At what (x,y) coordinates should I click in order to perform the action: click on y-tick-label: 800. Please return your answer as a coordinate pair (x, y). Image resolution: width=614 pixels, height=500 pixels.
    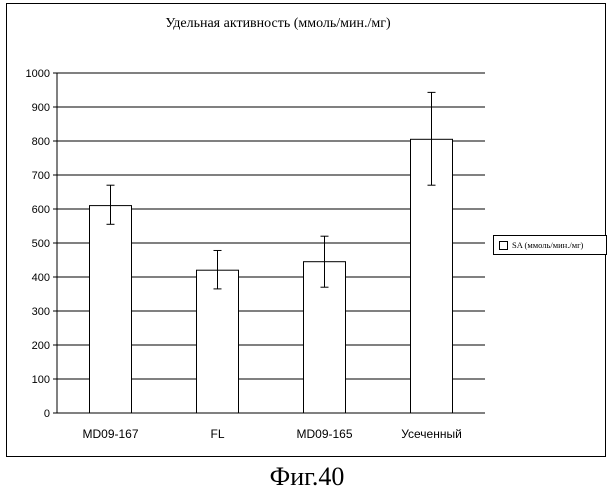
    Looking at the image, I should click on (41, 142).